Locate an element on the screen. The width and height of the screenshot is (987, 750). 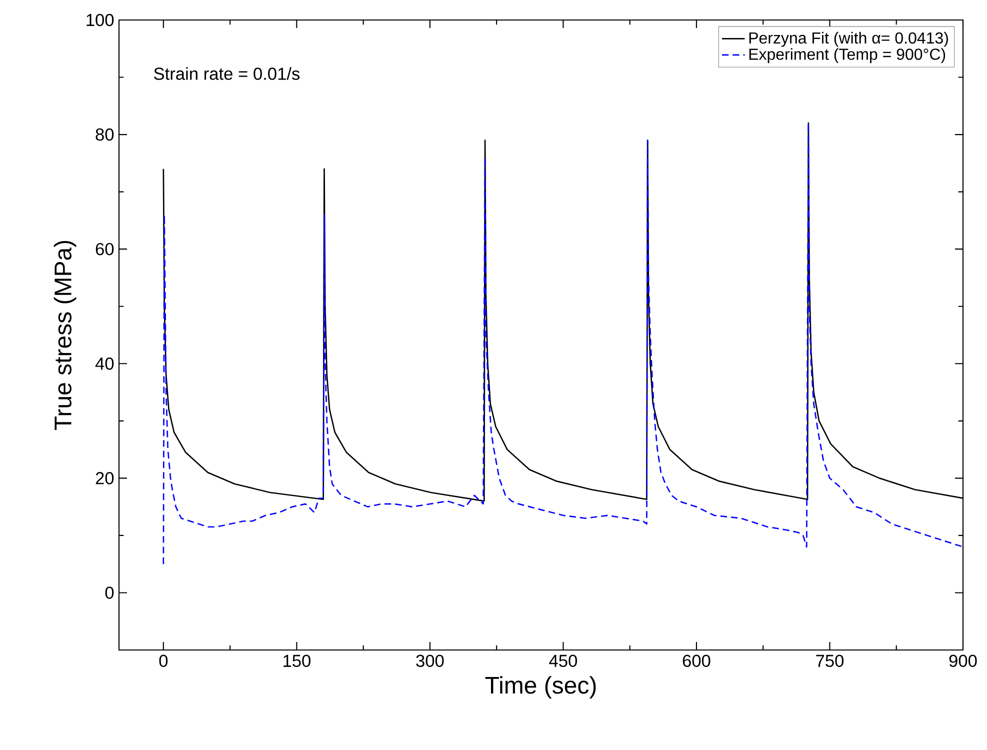
x-tick-label: 600 is located at coordinates (696, 660).